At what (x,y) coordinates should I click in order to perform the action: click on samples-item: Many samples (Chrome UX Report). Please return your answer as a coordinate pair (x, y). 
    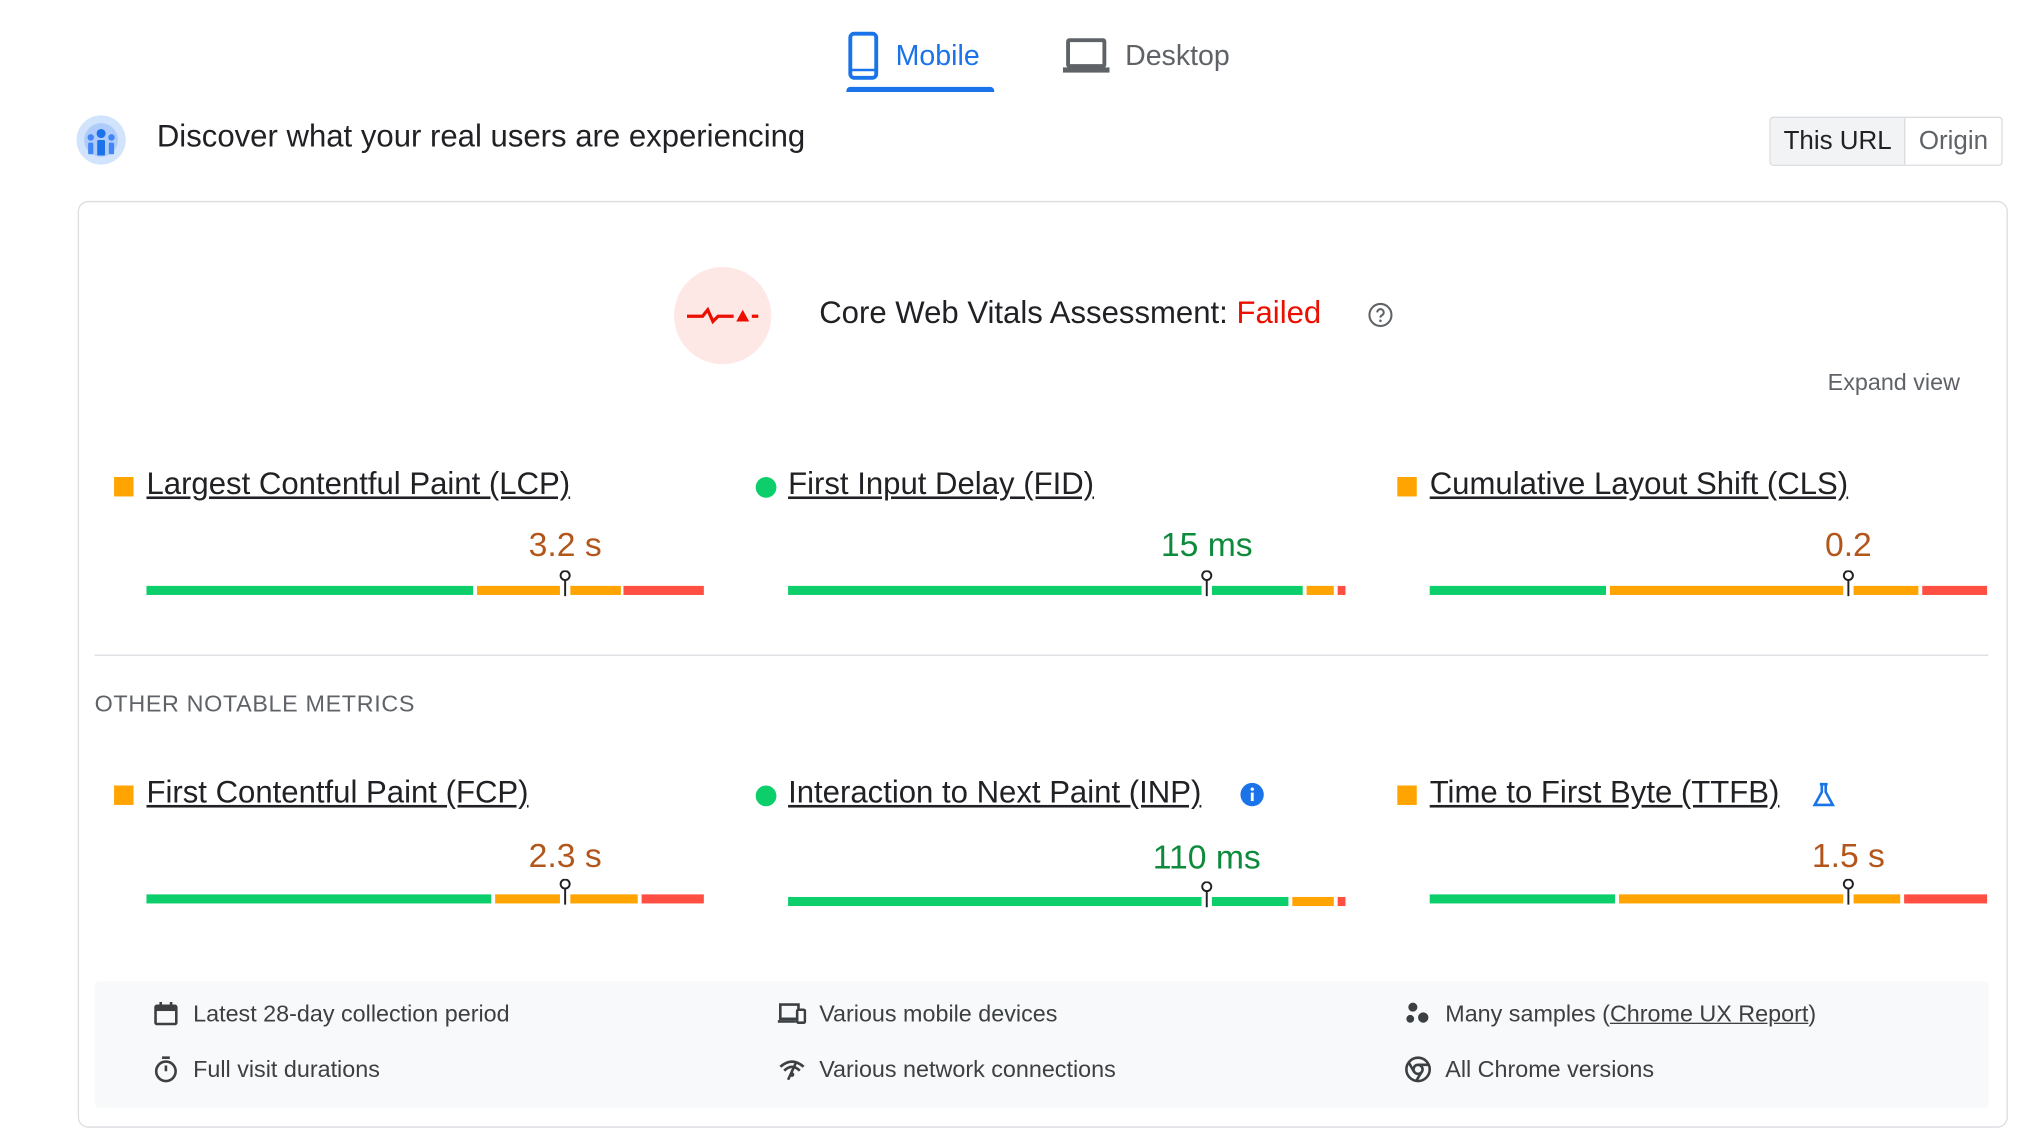
    Looking at the image, I should click on (1610, 1013).